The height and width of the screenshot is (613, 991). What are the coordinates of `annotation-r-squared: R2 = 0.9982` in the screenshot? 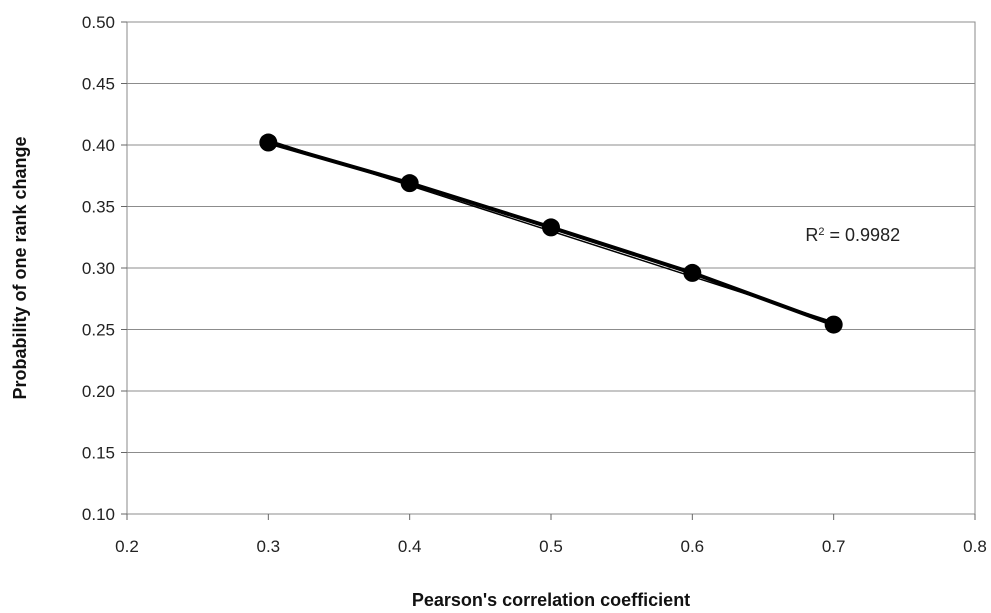 It's located at (852, 235).